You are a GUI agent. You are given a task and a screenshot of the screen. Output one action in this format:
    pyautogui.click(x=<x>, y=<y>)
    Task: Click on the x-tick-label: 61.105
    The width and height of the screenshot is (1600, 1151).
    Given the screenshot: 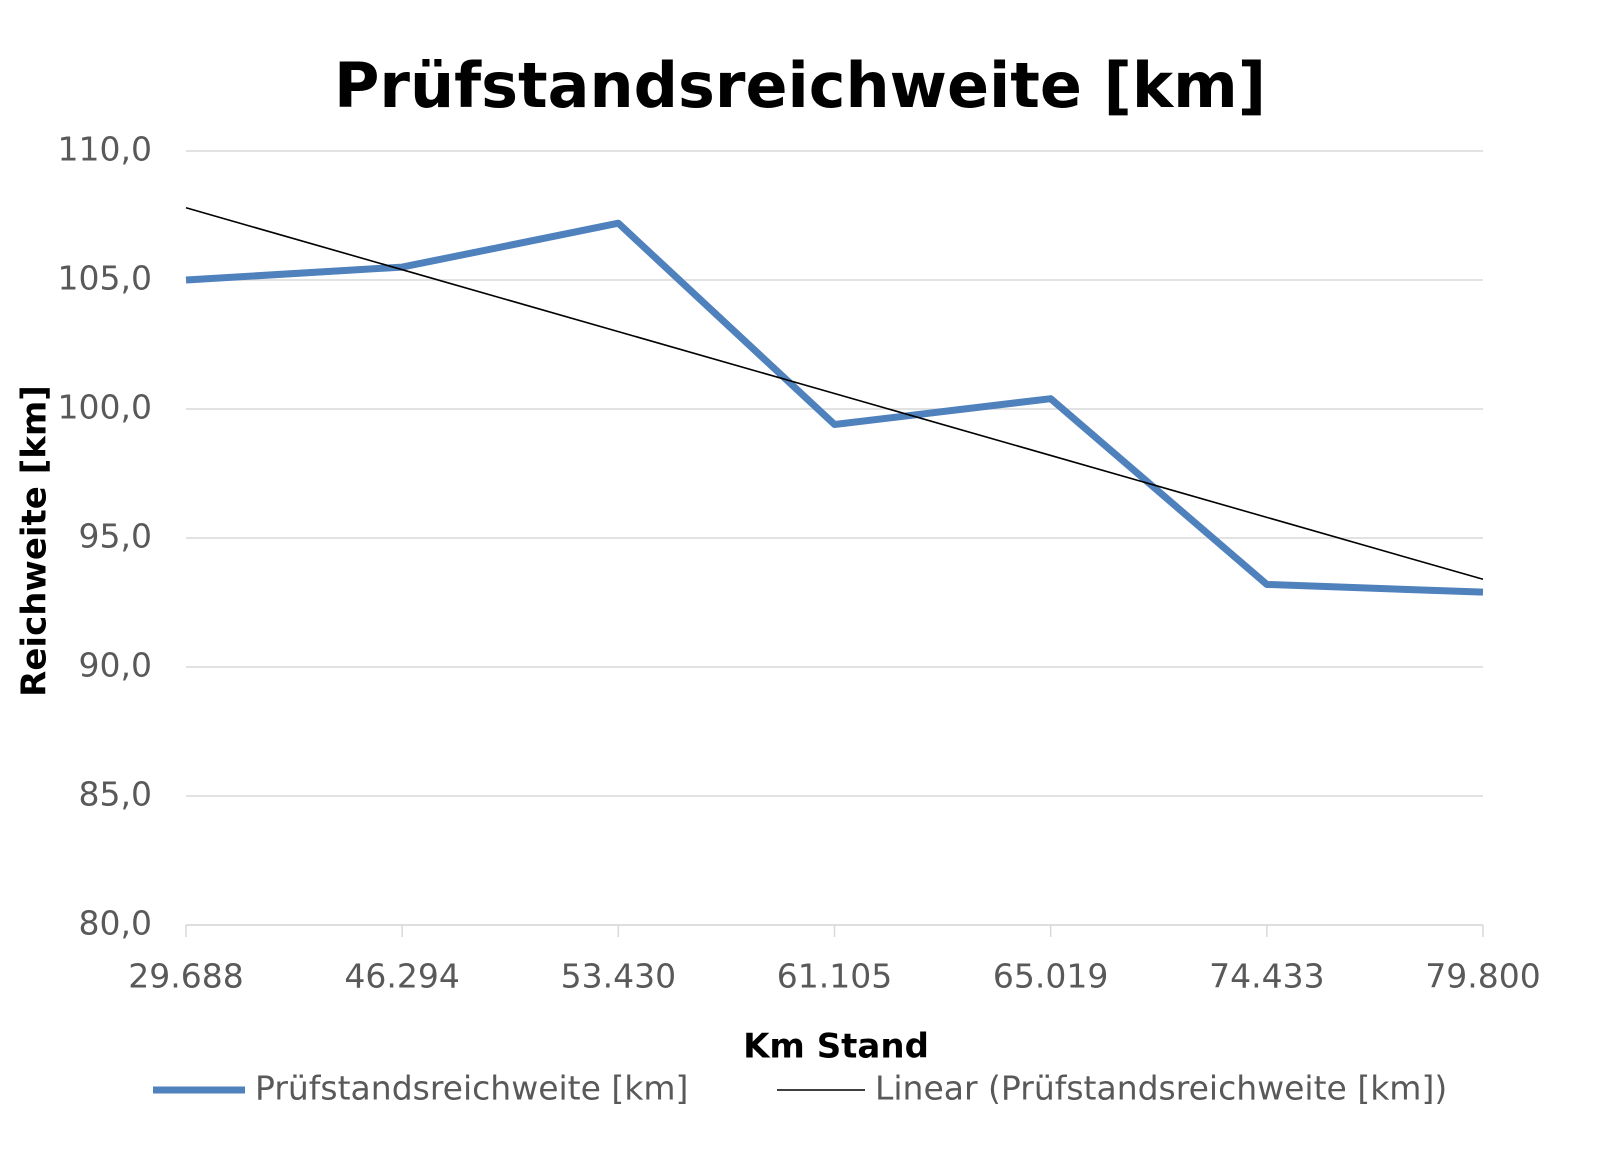 What is the action you would take?
    pyautogui.click(x=834, y=976)
    